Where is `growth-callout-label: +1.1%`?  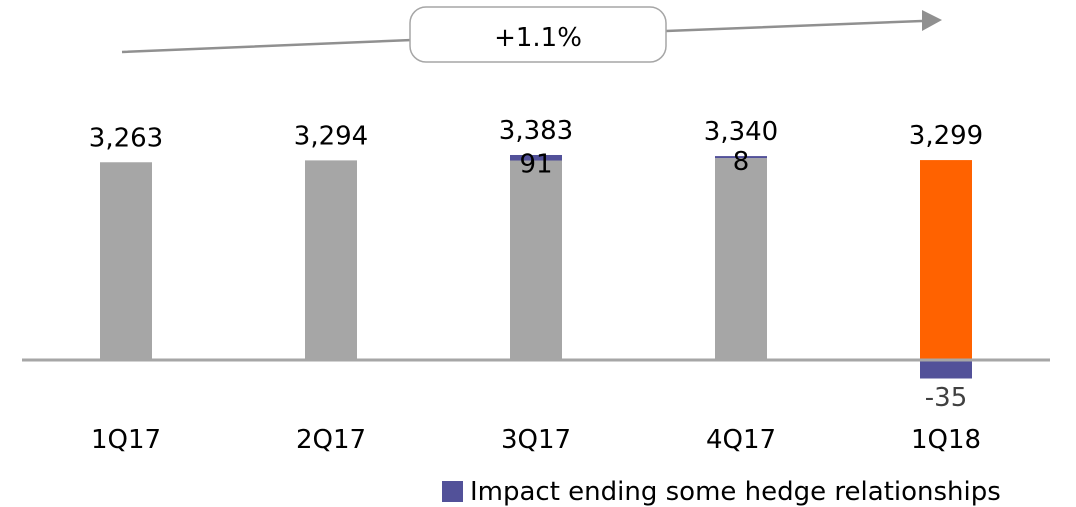 growth-callout-label: +1.1% is located at coordinates (538, 38).